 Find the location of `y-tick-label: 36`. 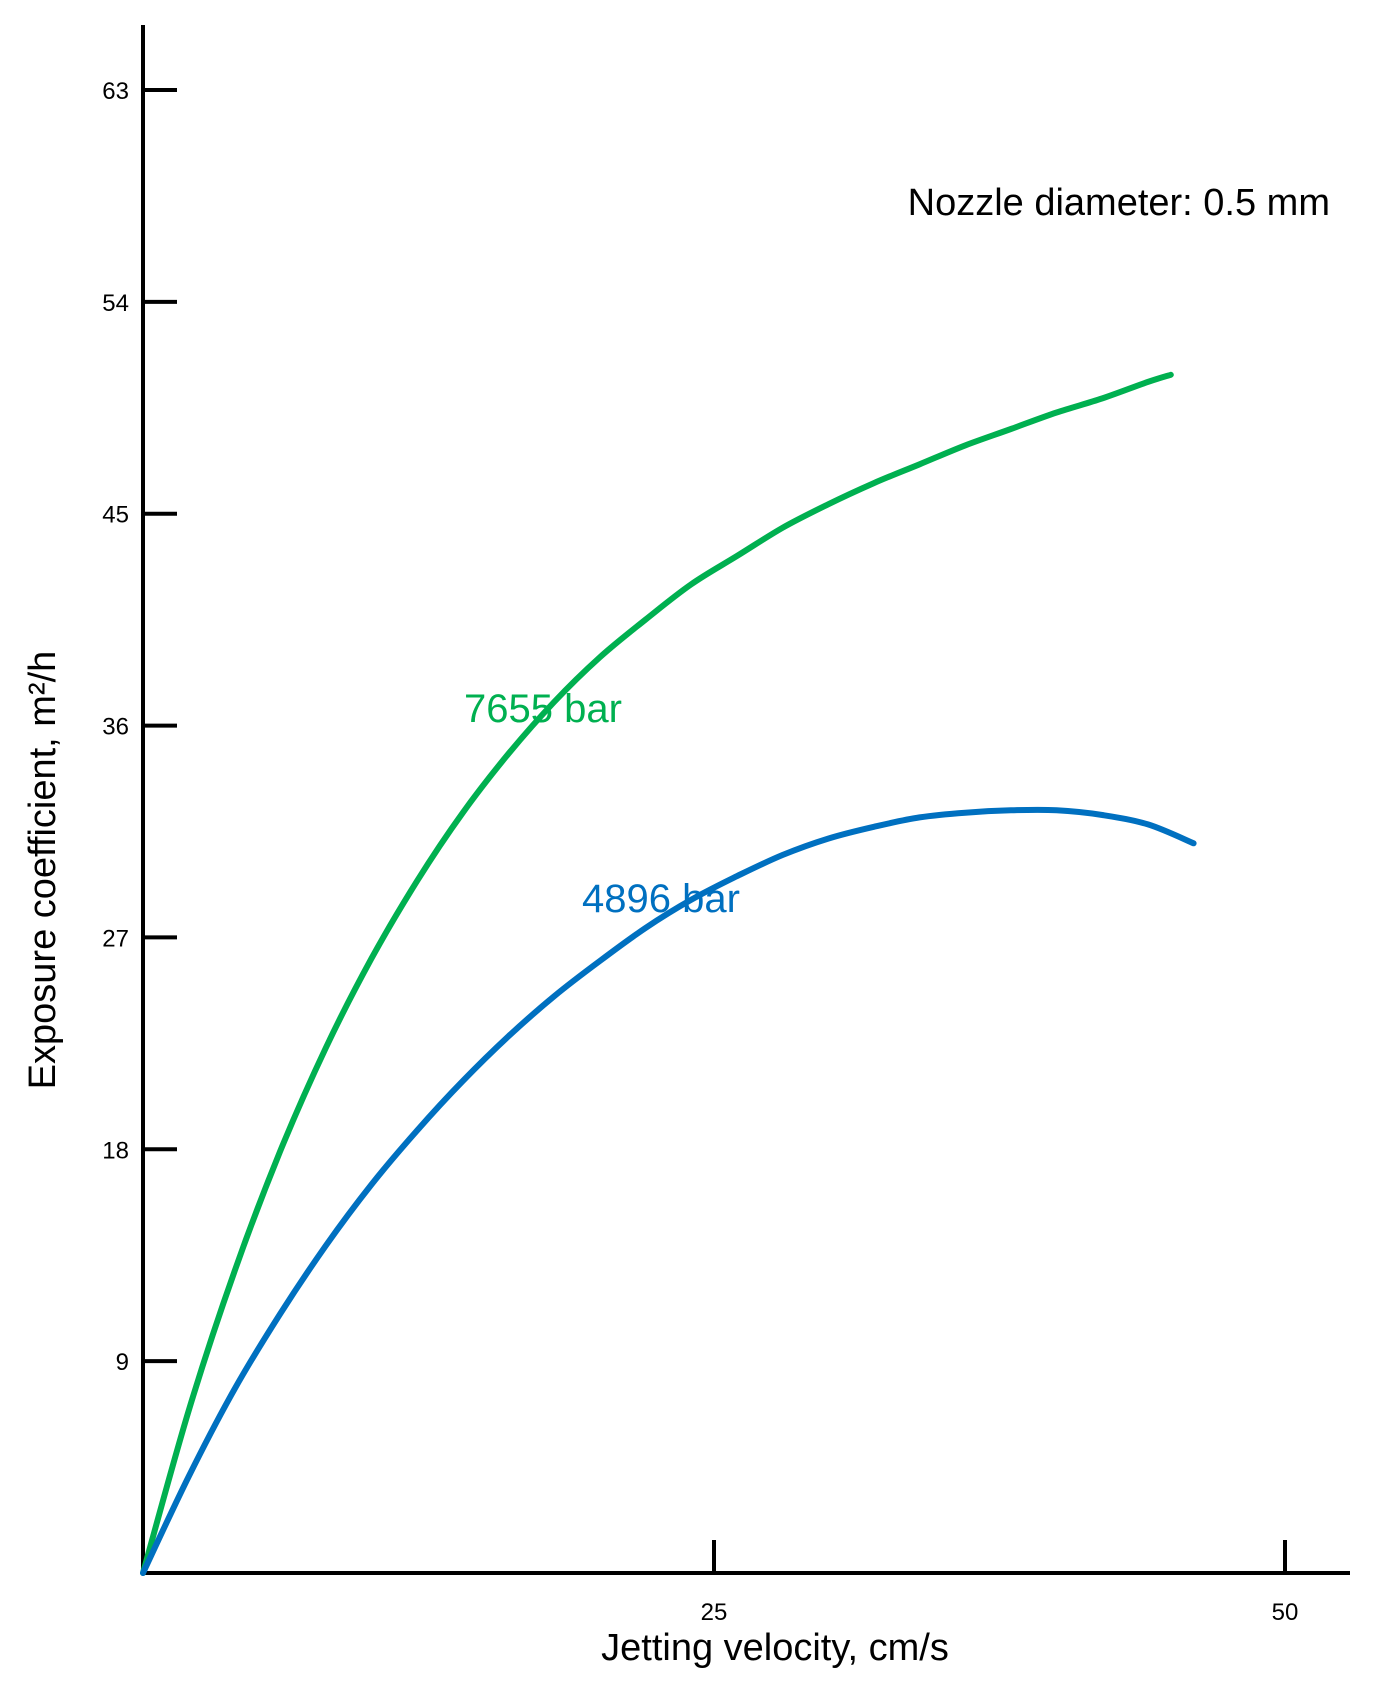

y-tick-label: 36 is located at coordinates (115, 727).